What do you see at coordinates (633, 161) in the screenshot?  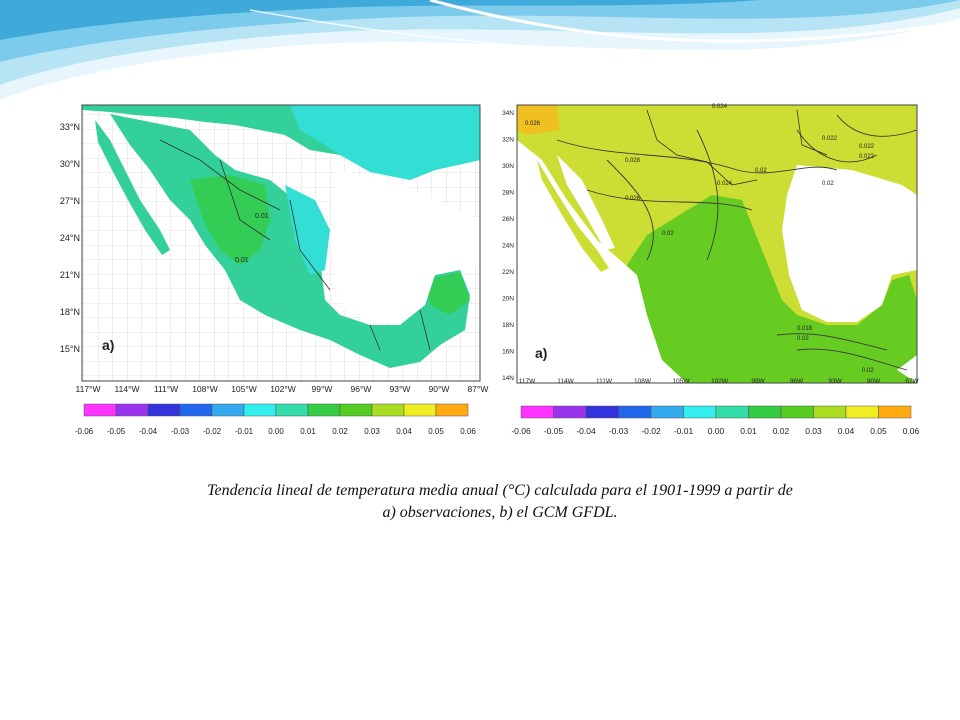 I see `map-b-contour-label: 0.028` at bounding box center [633, 161].